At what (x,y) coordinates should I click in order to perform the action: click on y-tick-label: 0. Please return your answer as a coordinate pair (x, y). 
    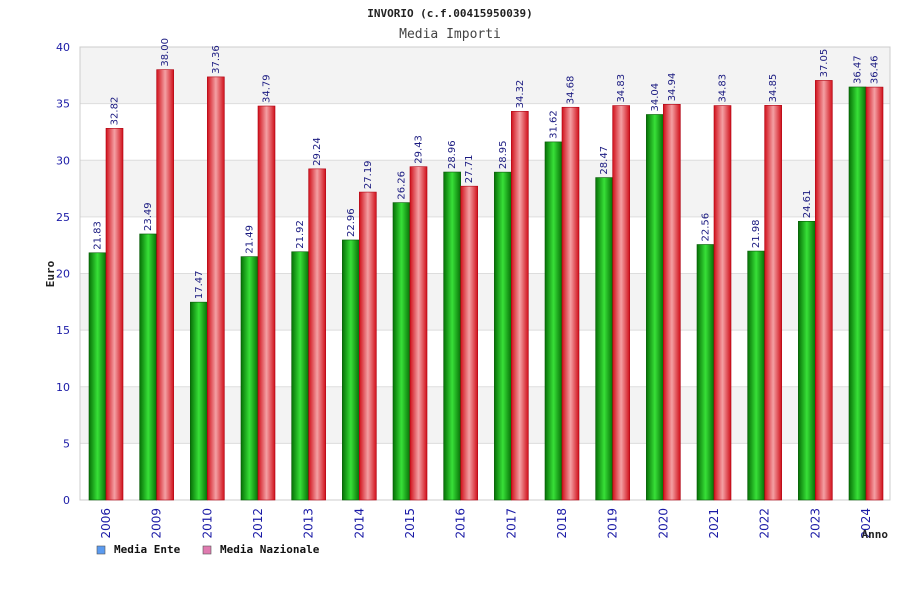
    Looking at the image, I should click on (66, 500).